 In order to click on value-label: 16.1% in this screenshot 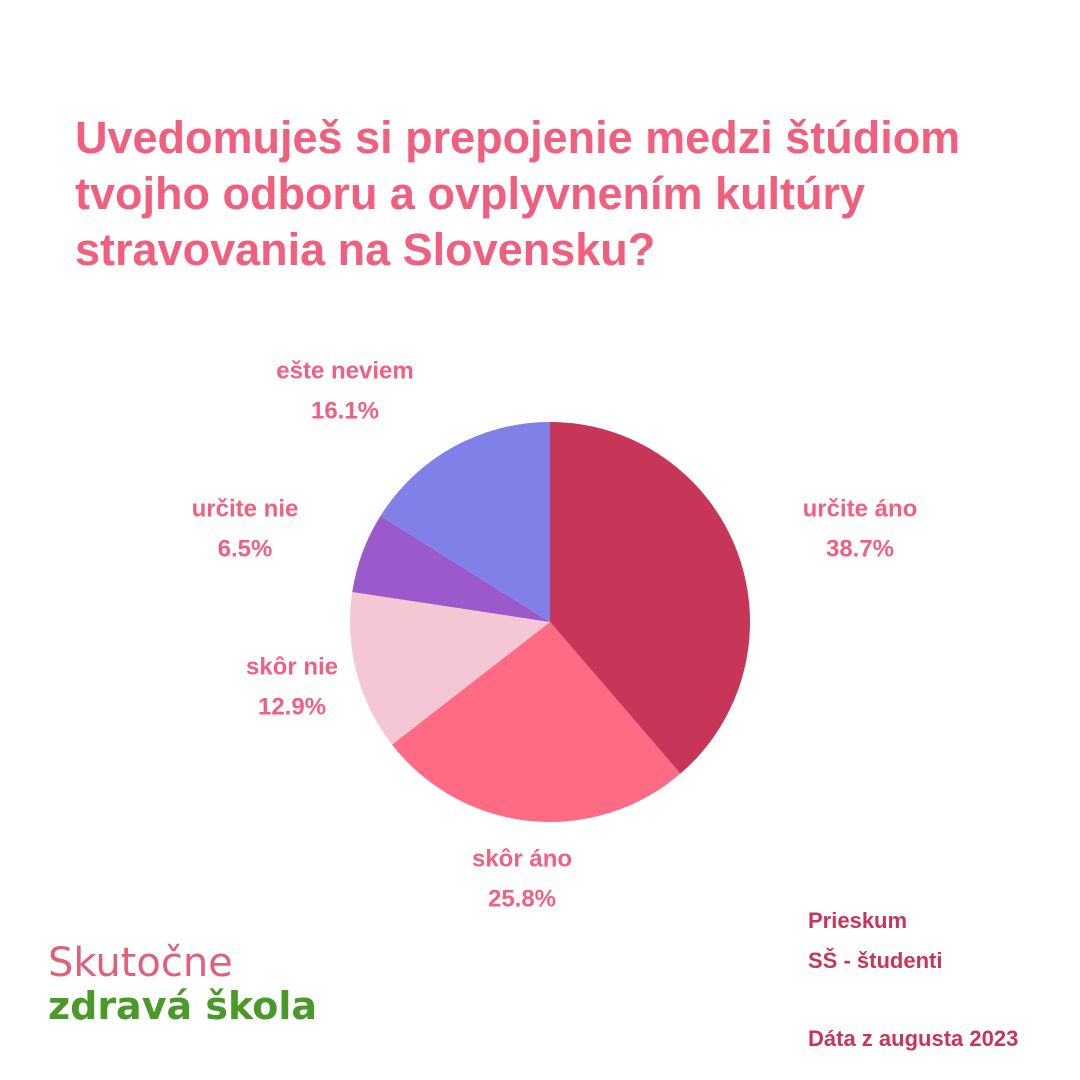, I will do `click(345, 410)`.